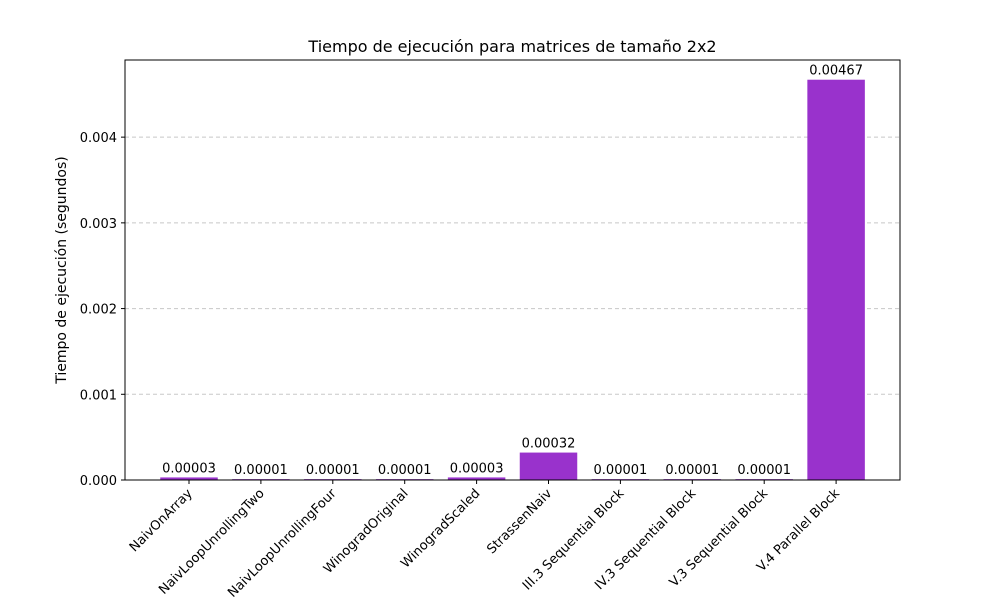 The height and width of the screenshot is (604, 1000). Describe the element at coordinates (440, 528) in the screenshot. I see `x-tick-label: WinogradScaled` at that location.